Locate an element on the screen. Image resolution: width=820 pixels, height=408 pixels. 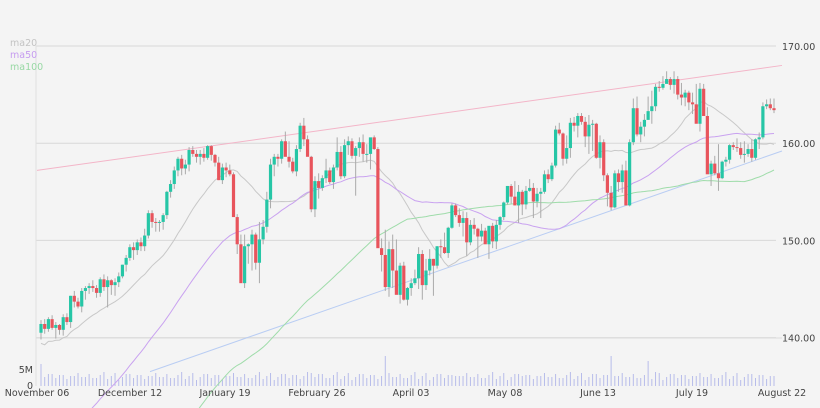
date-tick-label: February 26 is located at coordinates (316, 393).